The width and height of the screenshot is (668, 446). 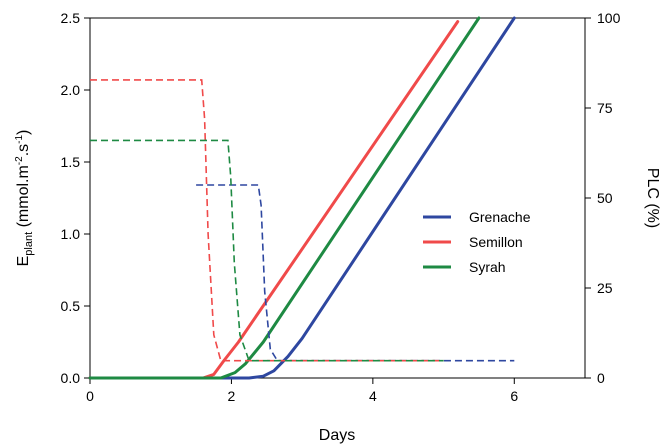 I want to click on y-left-label-sub: plant, so click(x=29, y=244).